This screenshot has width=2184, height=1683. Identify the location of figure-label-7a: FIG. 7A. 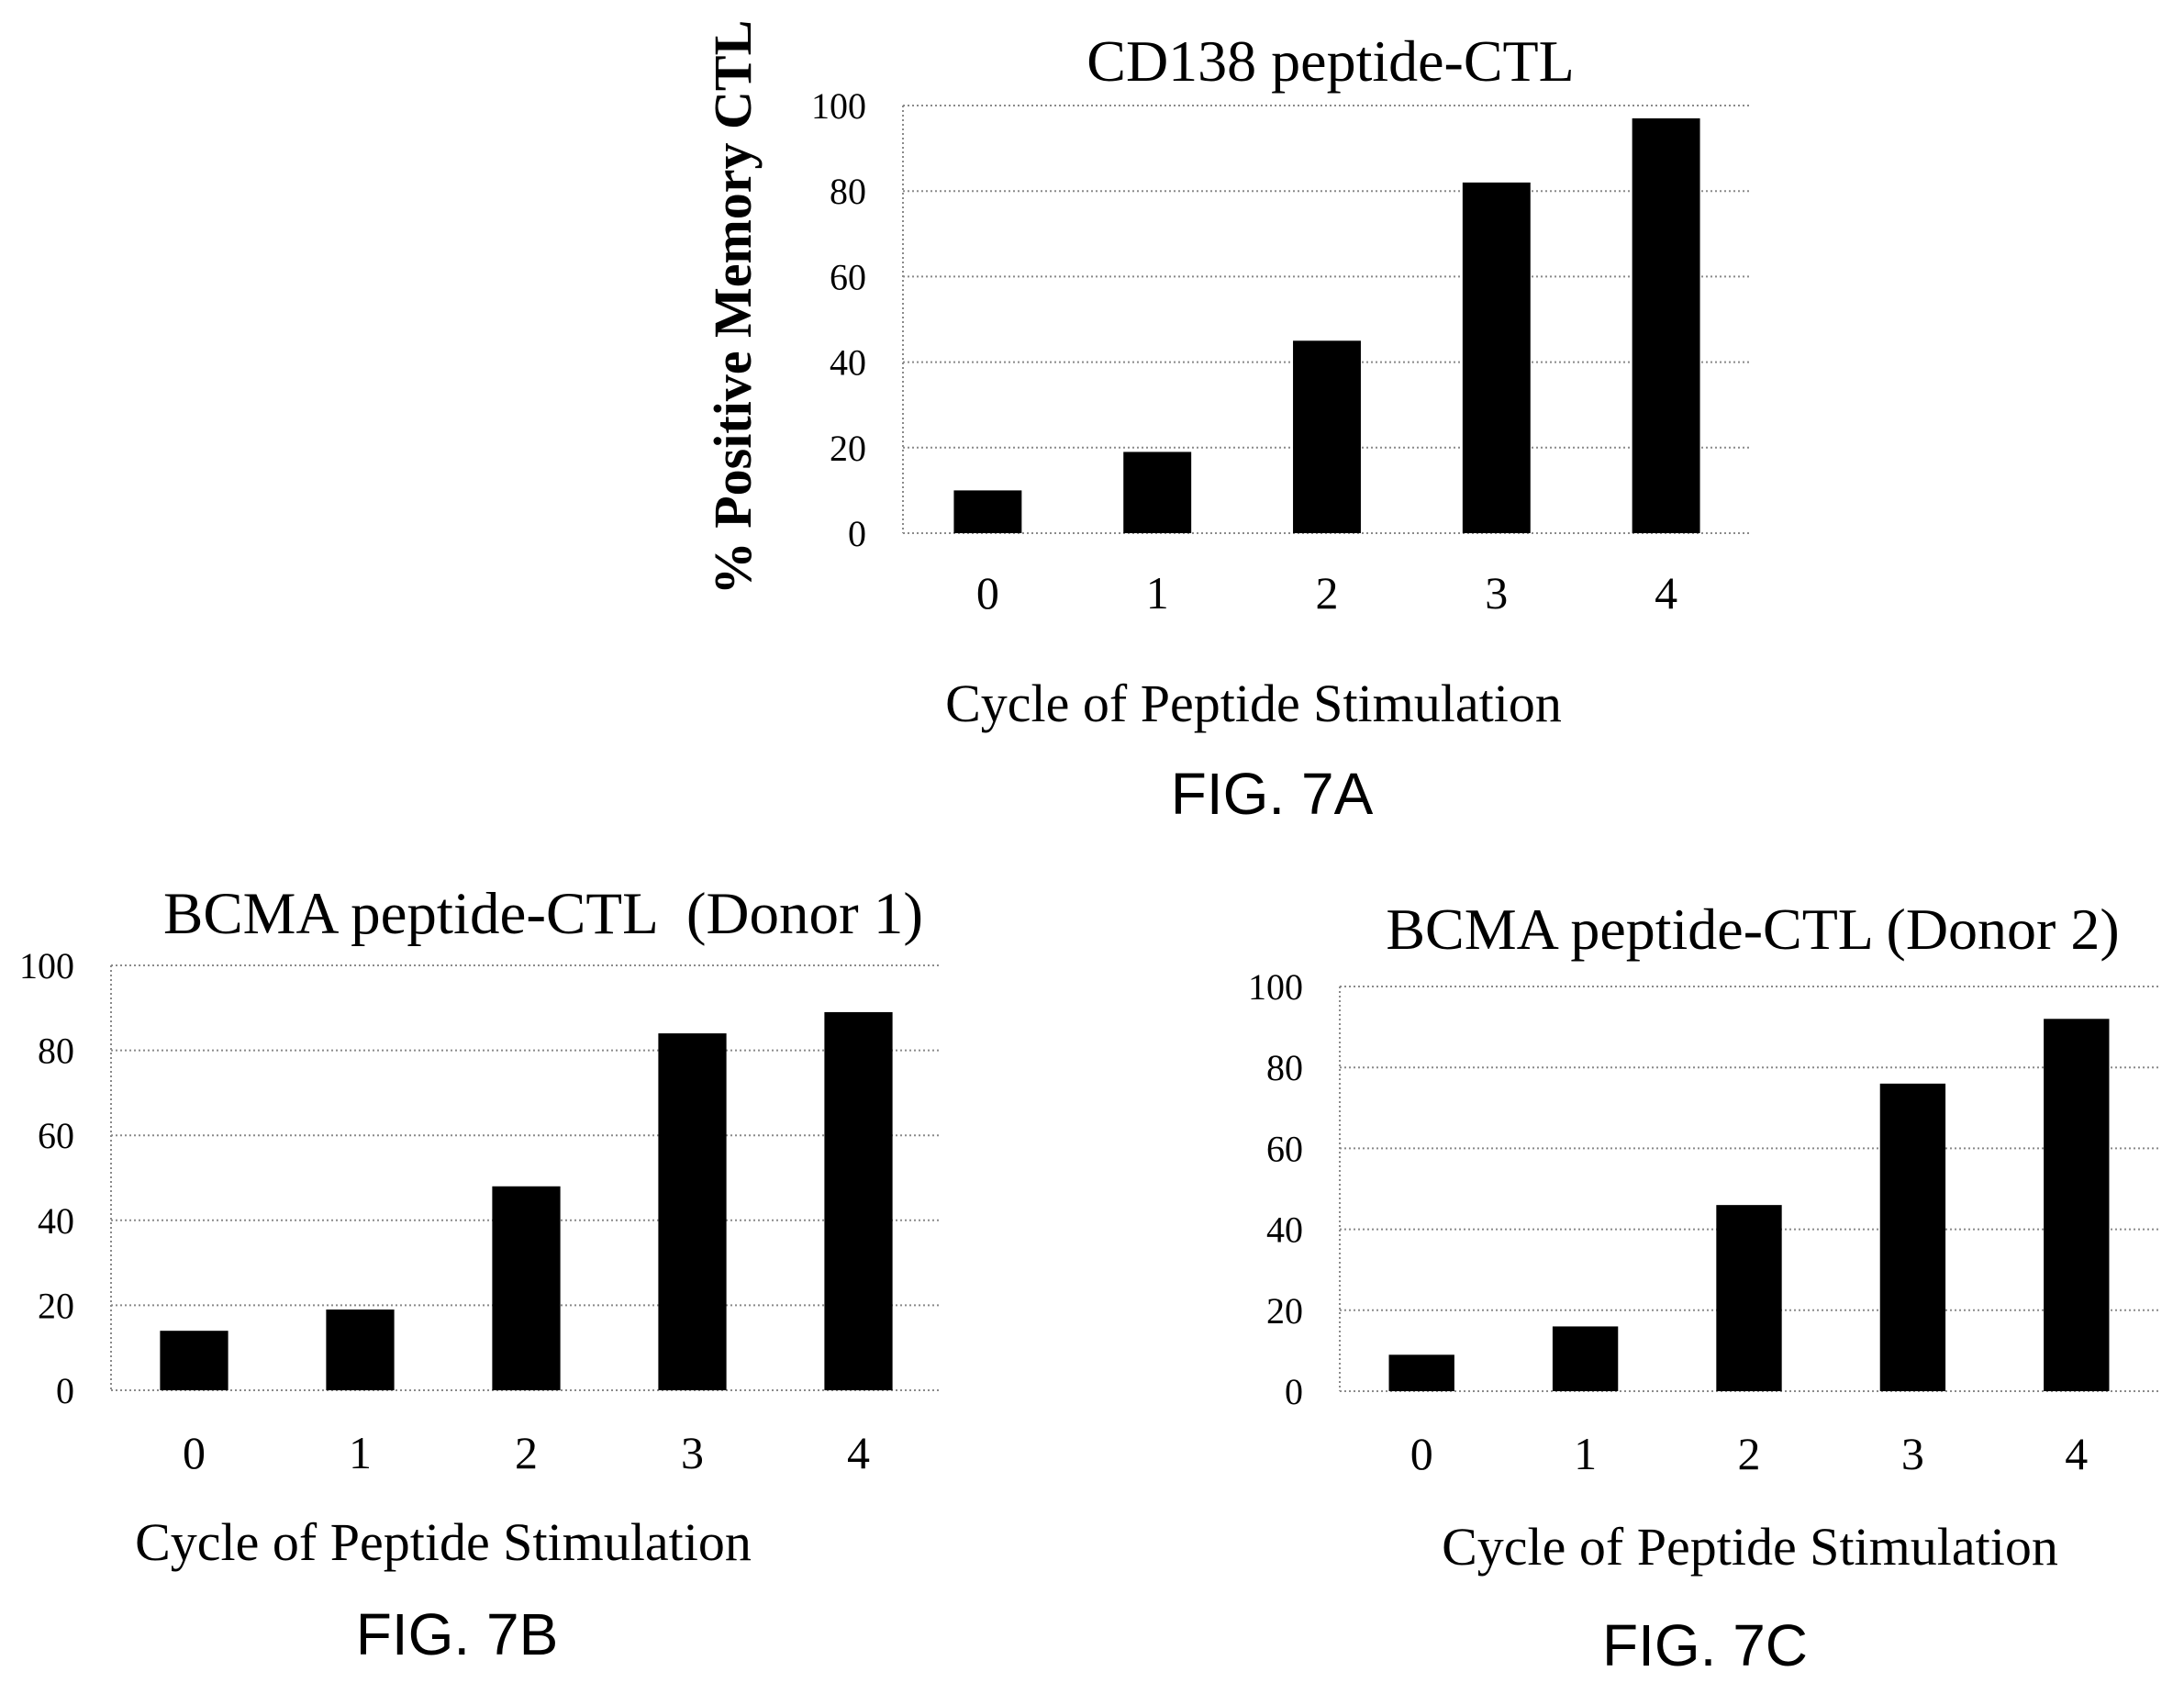
(1272, 794).